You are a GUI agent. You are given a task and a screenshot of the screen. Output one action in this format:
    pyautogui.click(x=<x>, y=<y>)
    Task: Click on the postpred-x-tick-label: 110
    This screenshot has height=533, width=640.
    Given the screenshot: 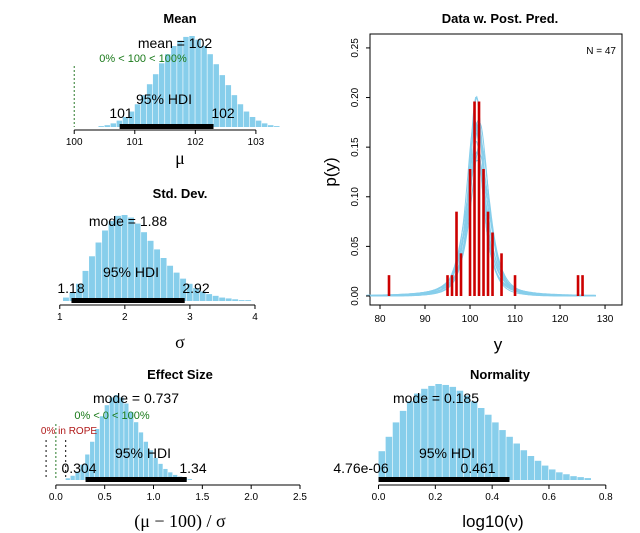 What is the action you would take?
    pyautogui.click(x=515, y=319)
    